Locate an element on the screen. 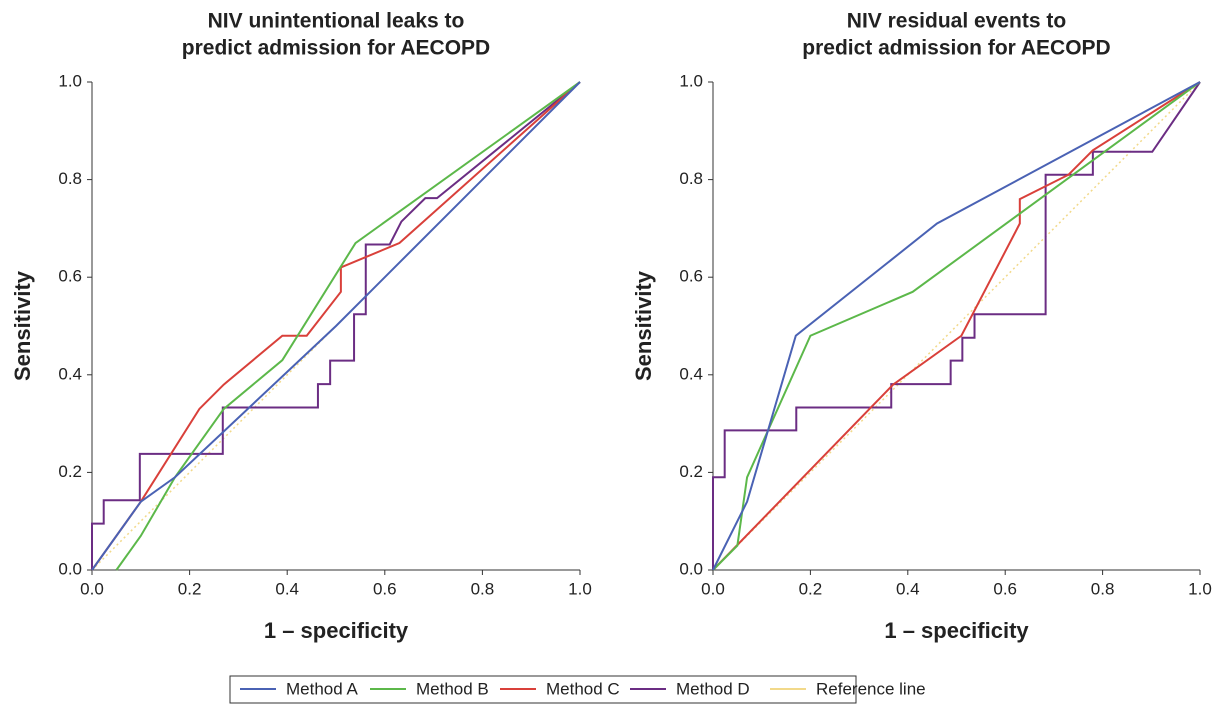  chart-title: NIV residual events to is located at coordinates (956, 21).